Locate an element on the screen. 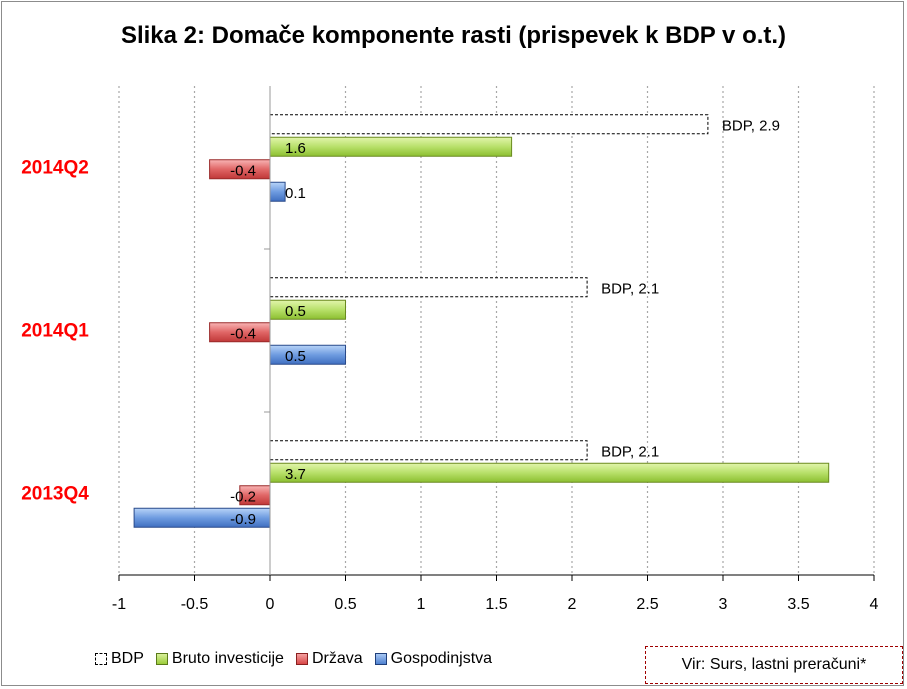  legend-label-gospodinjstva: Gospodinjstva is located at coordinates (441, 658).